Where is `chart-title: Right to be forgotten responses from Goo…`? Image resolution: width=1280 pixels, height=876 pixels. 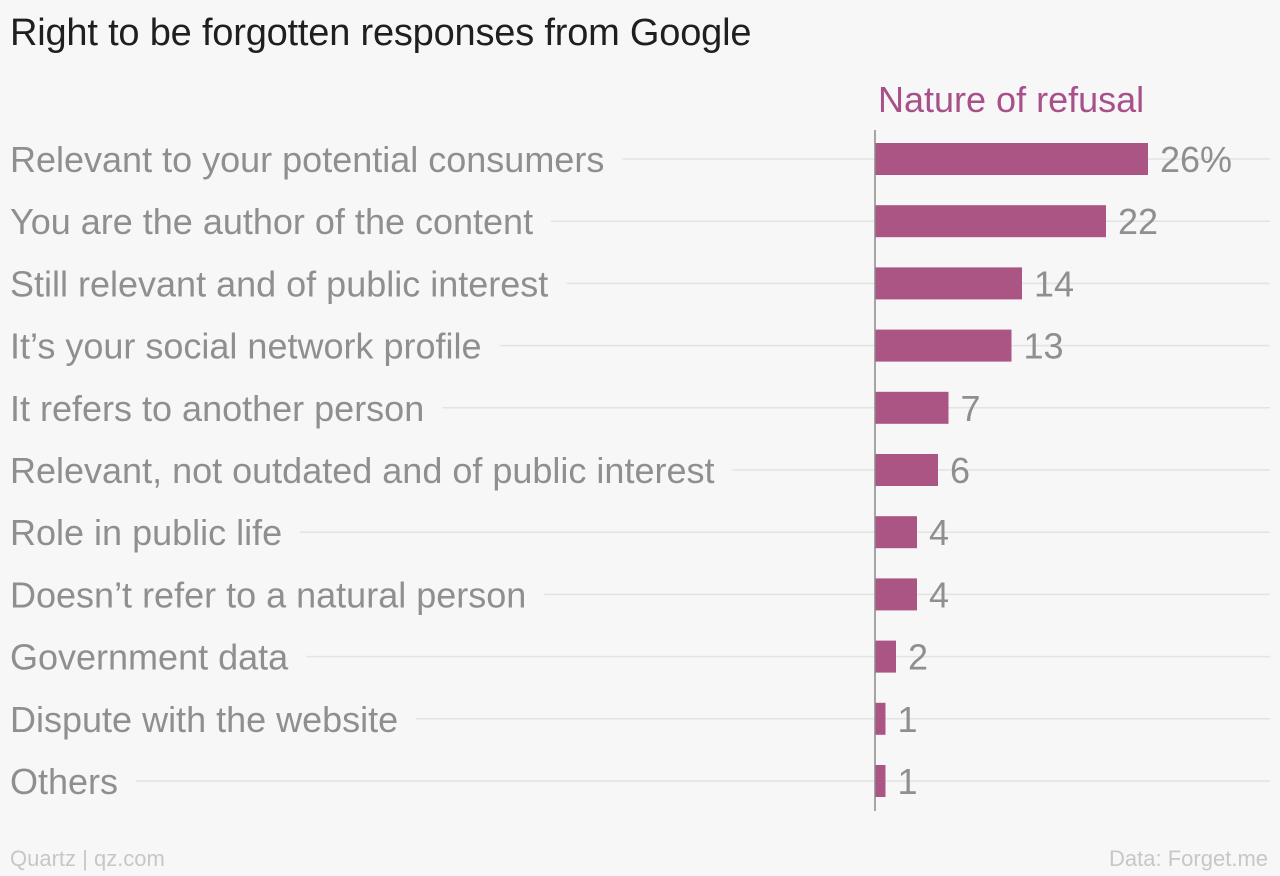
chart-title: Right to be forgotten responses from Goo… is located at coordinates (381, 33).